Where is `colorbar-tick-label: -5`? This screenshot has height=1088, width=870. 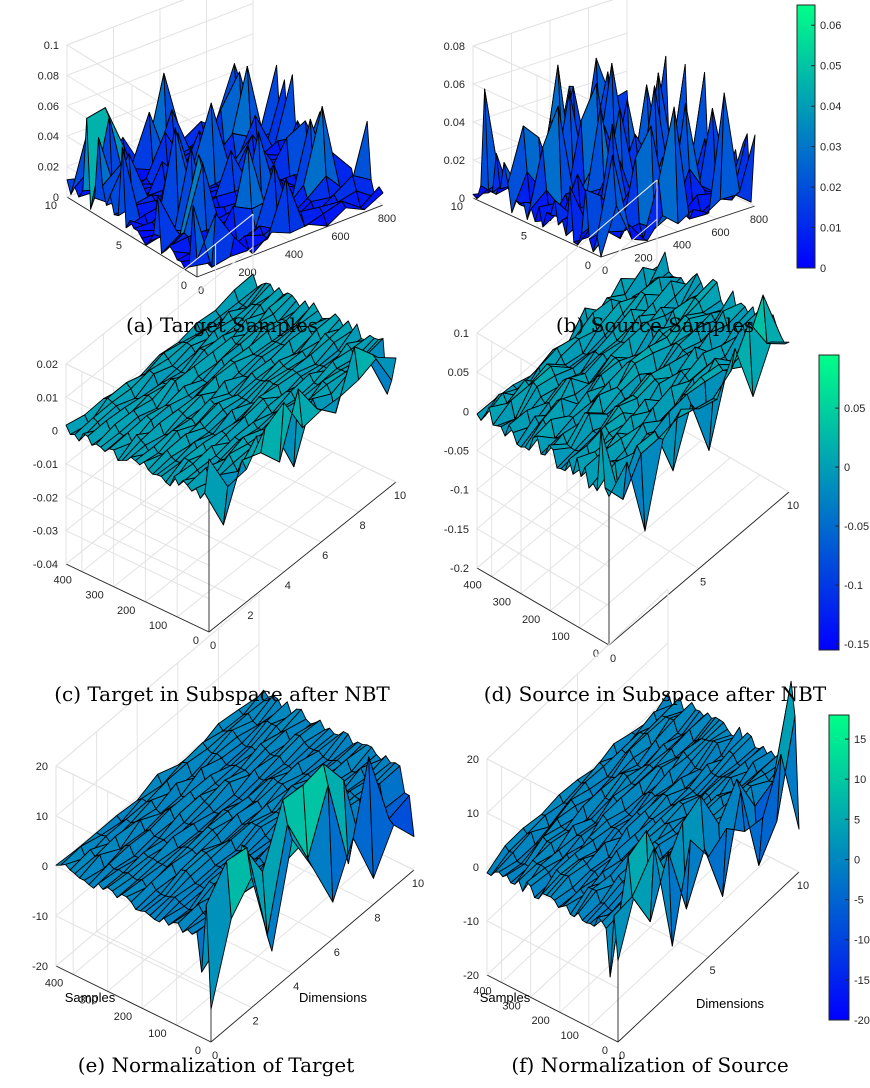 colorbar-tick-label: -5 is located at coordinates (859, 901).